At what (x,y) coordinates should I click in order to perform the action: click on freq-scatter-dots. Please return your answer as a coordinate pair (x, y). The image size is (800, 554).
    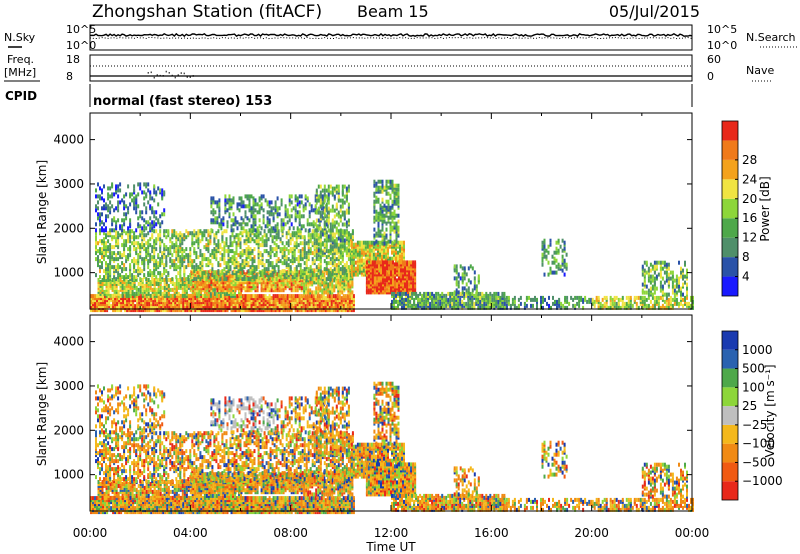
    Looking at the image, I should click on (171, 74).